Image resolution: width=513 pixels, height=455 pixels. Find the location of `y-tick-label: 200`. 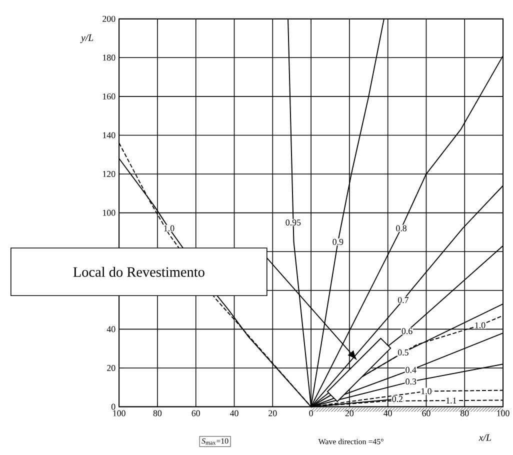

y-tick-label: 200 is located at coordinates (109, 19).